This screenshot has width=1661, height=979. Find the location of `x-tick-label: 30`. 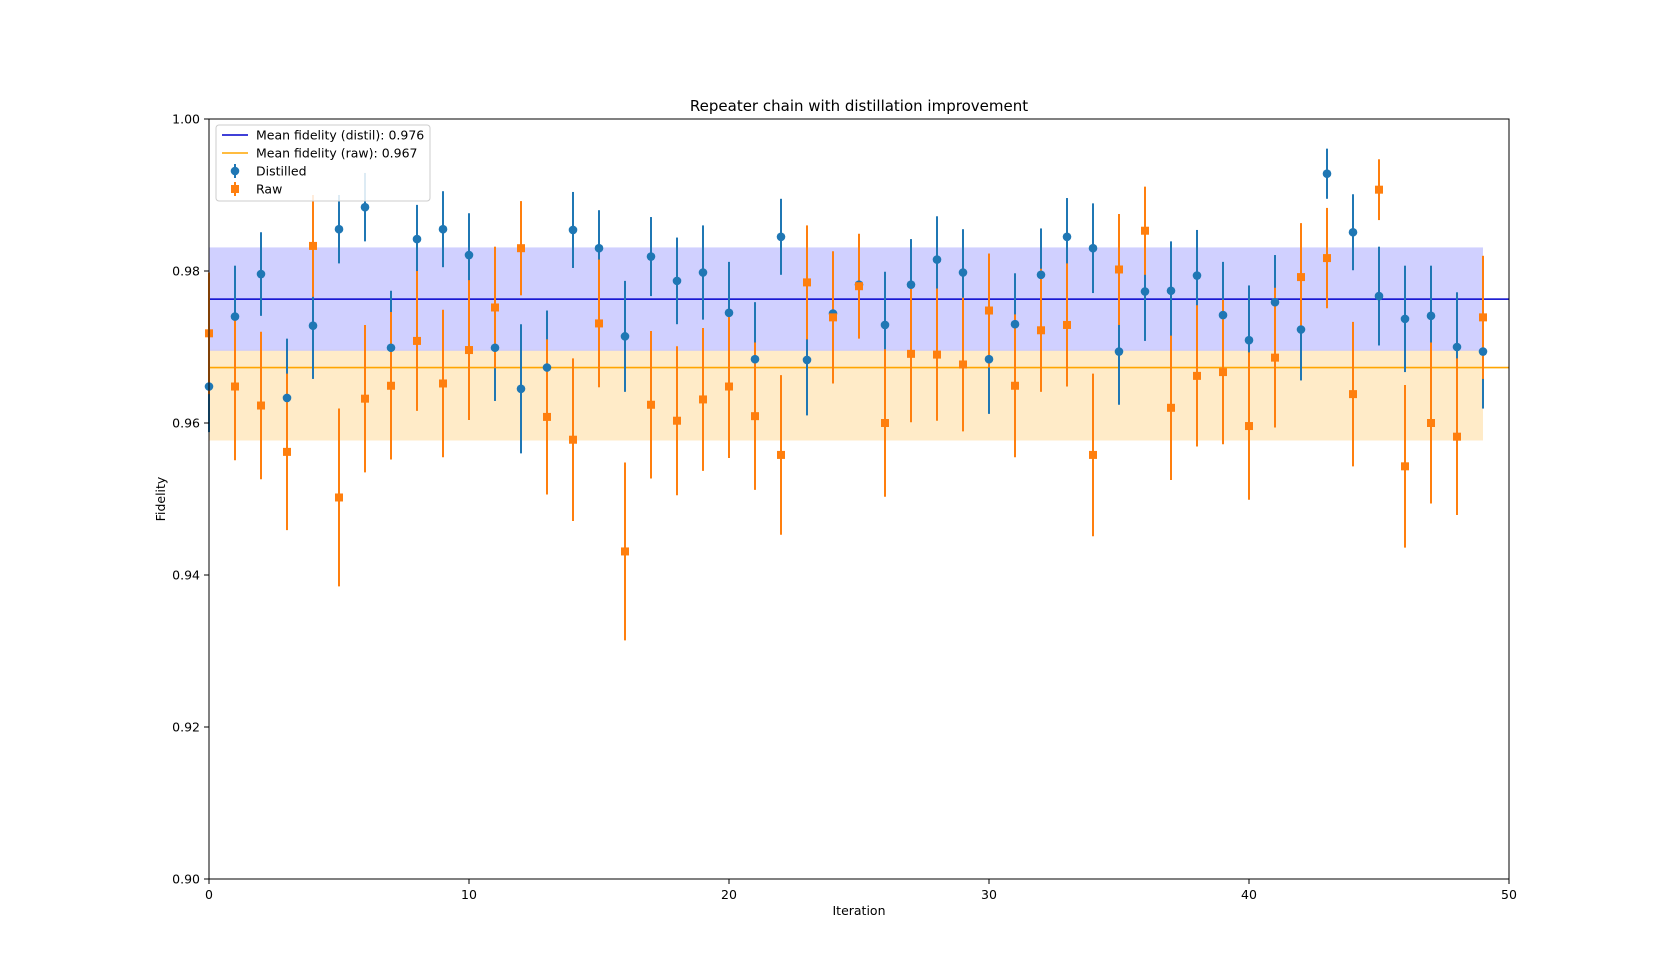

x-tick-label: 30 is located at coordinates (989, 894).